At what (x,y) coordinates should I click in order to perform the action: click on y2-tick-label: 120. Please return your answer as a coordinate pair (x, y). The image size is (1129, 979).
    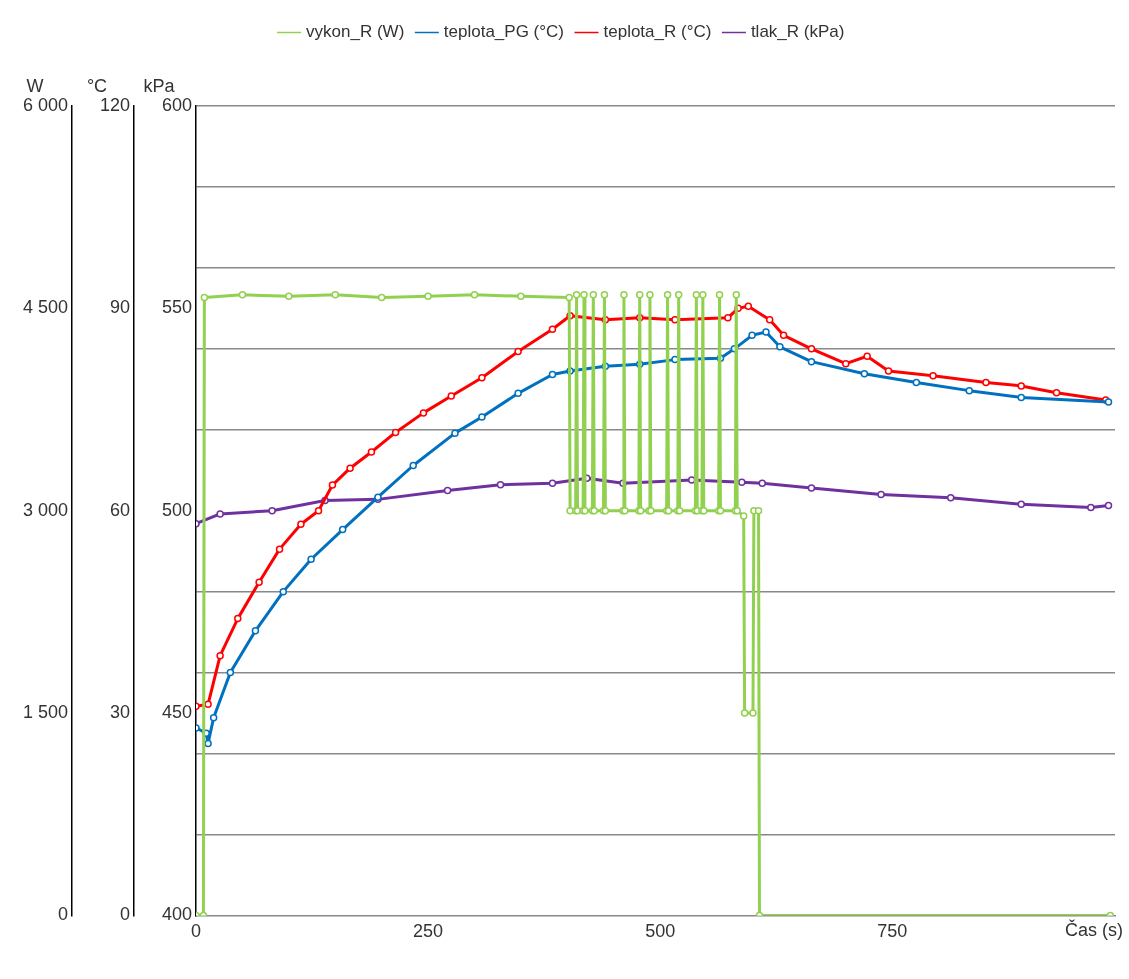
    Looking at the image, I should click on (114, 104).